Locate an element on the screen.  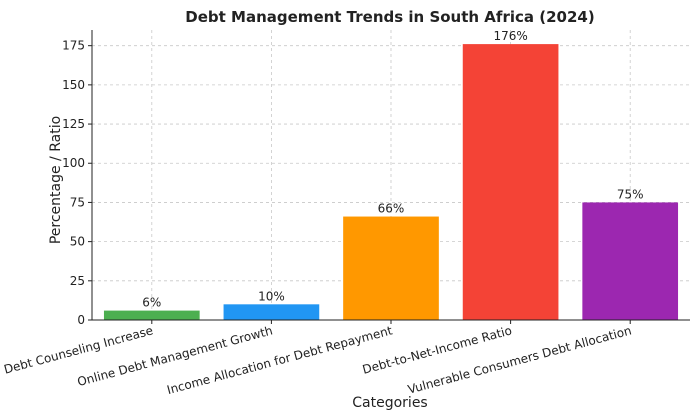
y-tick-label: 50 is located at coordinates (77, 242).